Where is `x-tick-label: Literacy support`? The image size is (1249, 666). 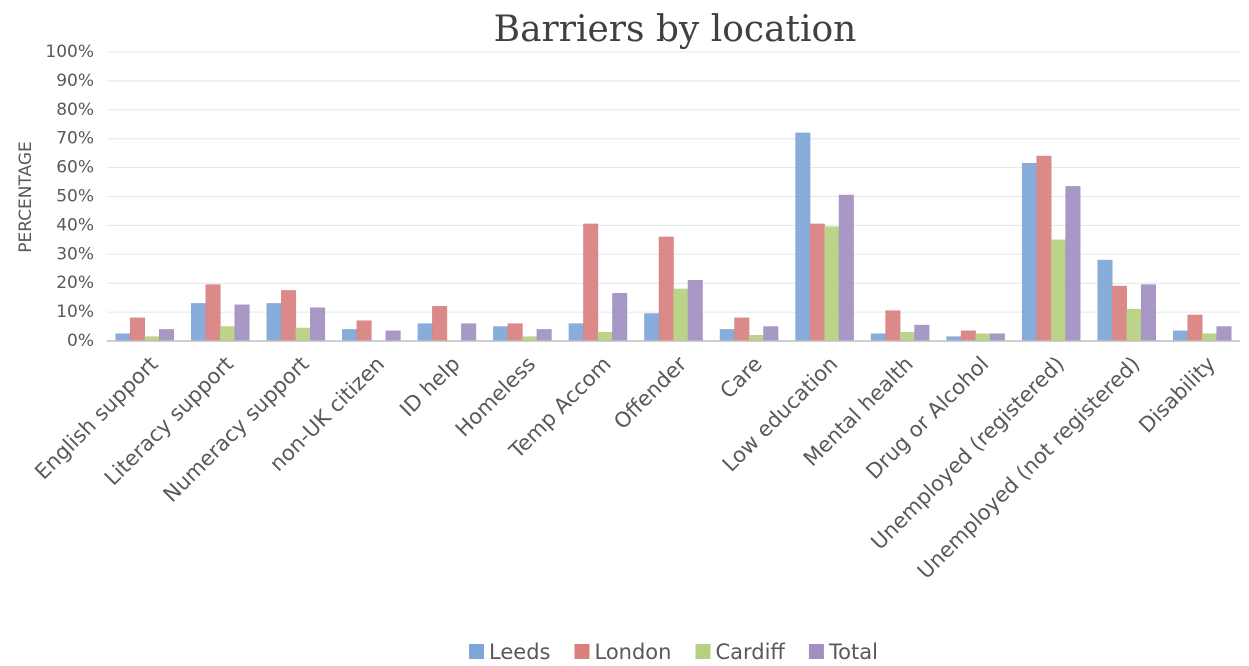 x-tick-label: Literacy support is located at coordinates (169, 421).